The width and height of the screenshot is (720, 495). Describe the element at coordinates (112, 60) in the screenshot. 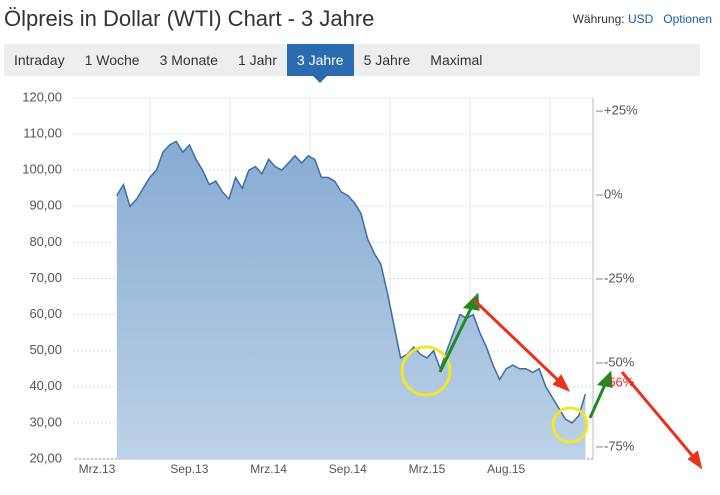

I see `tab: 1 Woche` at that location.